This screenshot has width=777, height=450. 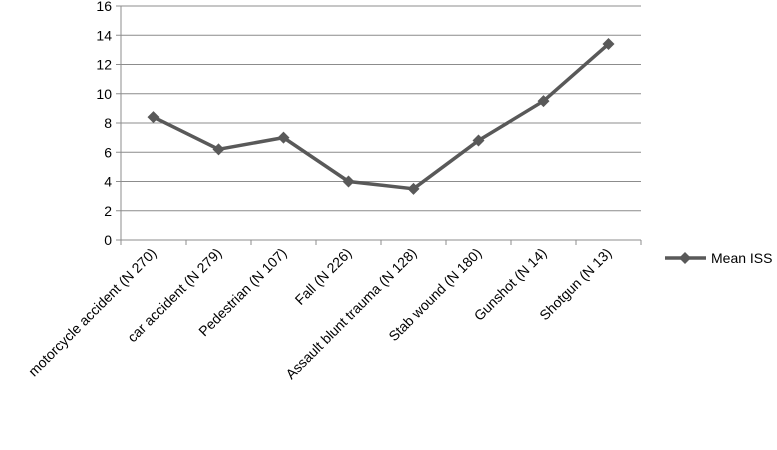 I want to click on x-tick-label: Fall (N 226), so click(x=323, y=276).